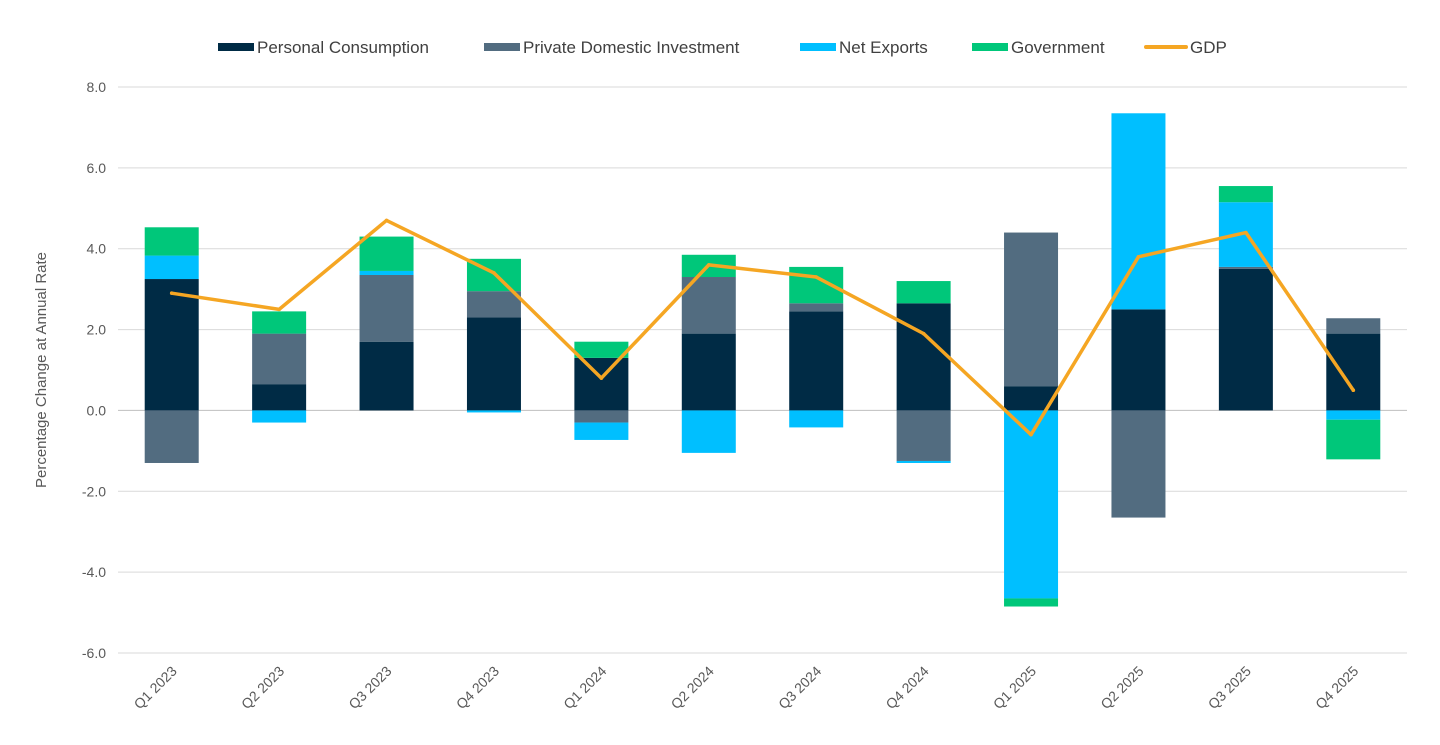 The width and height of the screenshot is (1440, 745). What do you see at coordinates (799, 687) in the screenshot?
I see `x-tick-label: Q3 2024` at bounding box center [799, 687].